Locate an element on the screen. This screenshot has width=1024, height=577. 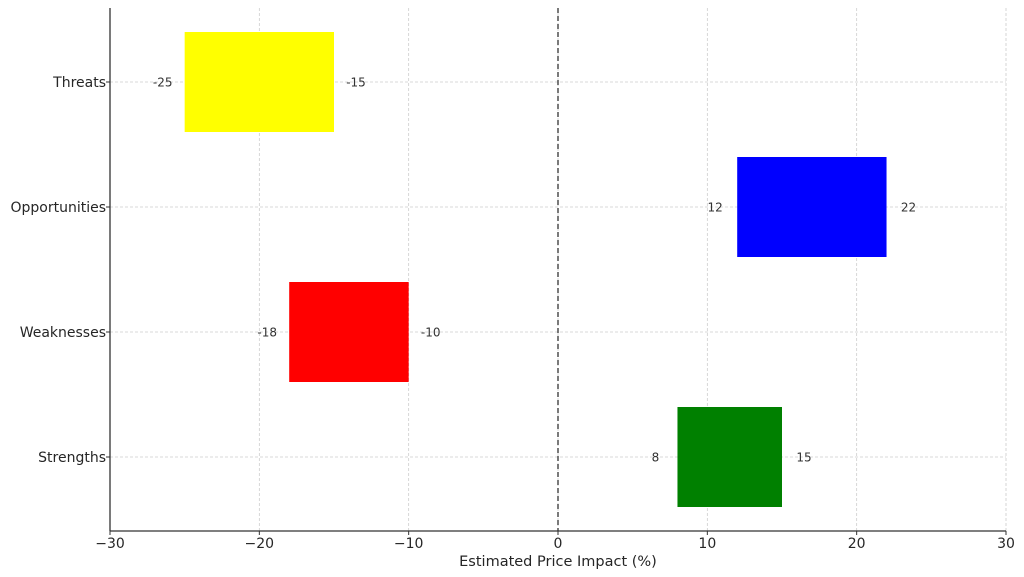
x-tick-label: 10 is located at coordinates (707, 544).